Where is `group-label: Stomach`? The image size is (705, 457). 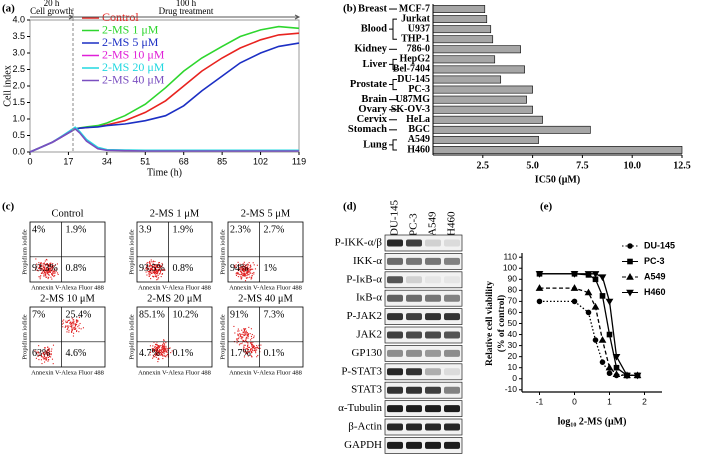 group-label: Stomach is located at coordinates (367, 129).